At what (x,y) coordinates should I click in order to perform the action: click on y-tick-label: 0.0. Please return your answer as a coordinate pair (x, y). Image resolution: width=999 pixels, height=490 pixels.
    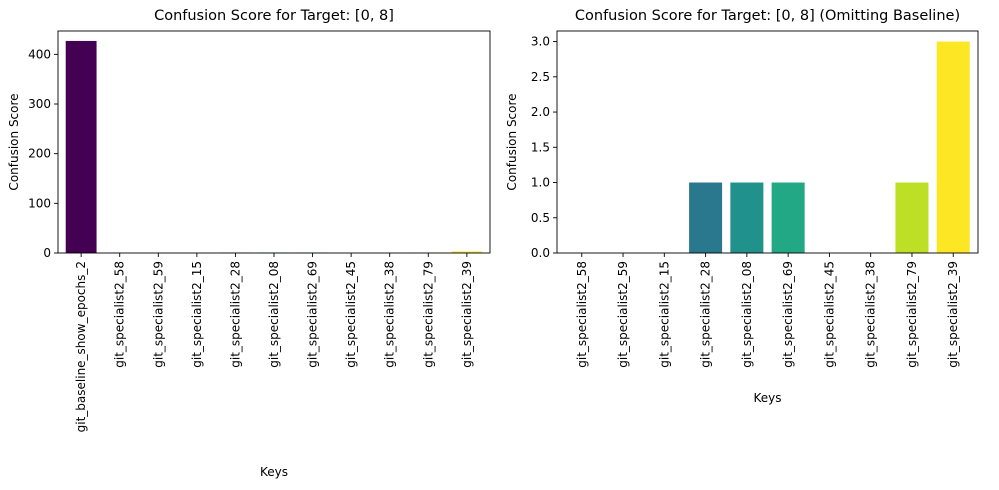
    Looking at the image, I should click on (540, 253).